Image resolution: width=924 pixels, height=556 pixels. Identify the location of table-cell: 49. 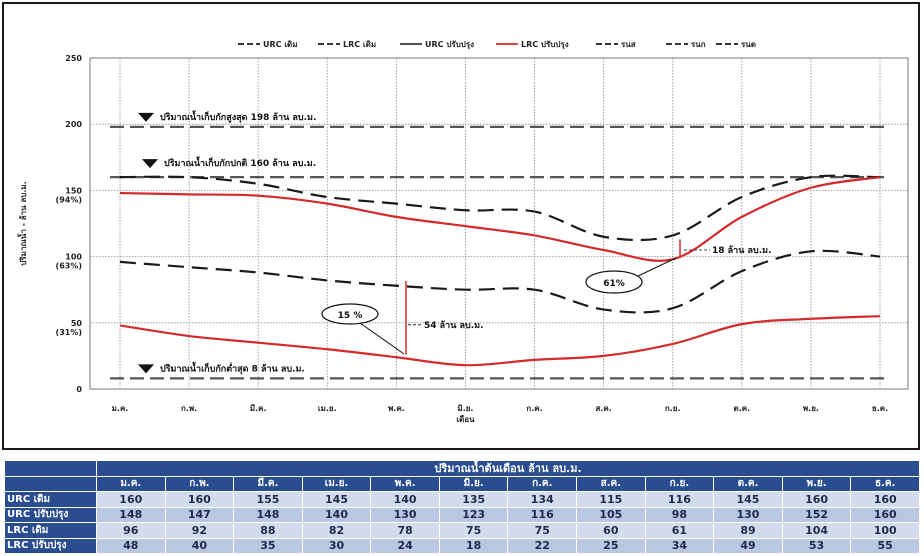
(748, 545).